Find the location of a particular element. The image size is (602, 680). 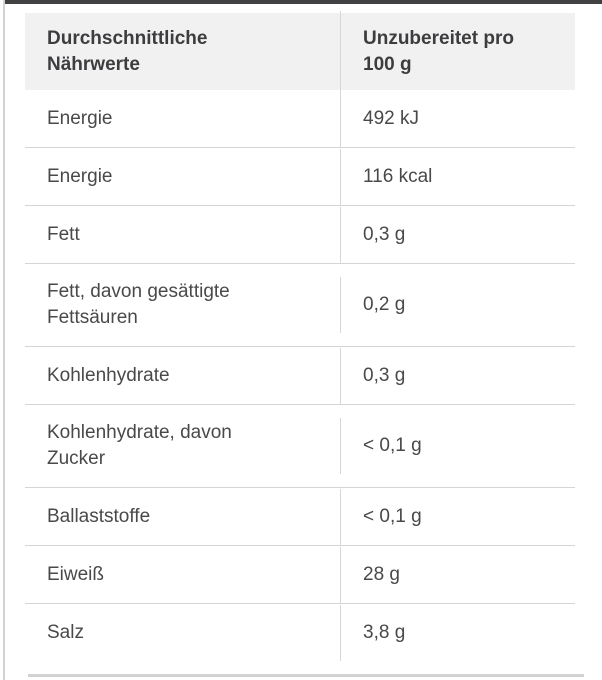

nutrient-name: Kohlenhydrate, davon Zucker is located at coordinates (139, 445).